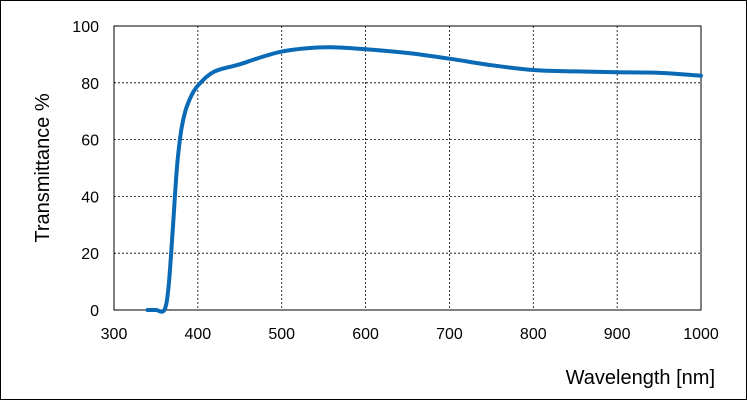 The width and height of the screenshot is (747, 401). What do you see at coordinates (90, 254) in the screenshot?
I see `y-tick-label: 20` at bounding box center [90, 254].